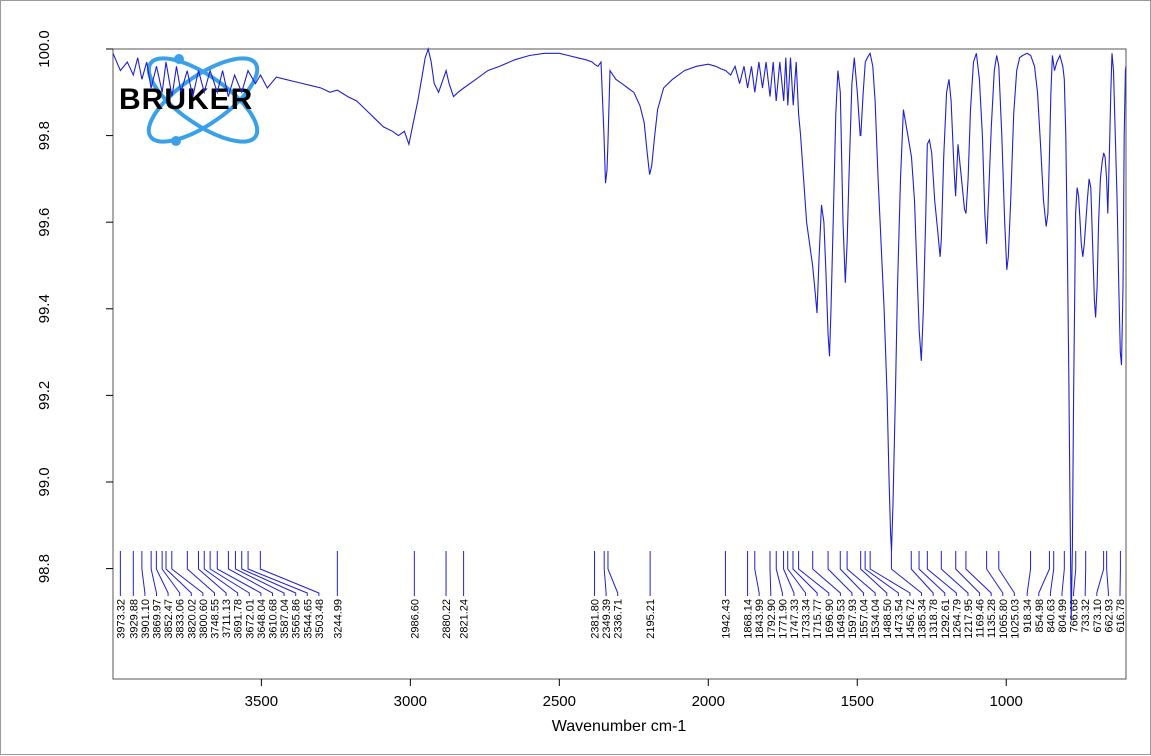  Describe the element at coordinates (44, 308) in the screenshot. I see `y-tick-label: 99.4` at that location.